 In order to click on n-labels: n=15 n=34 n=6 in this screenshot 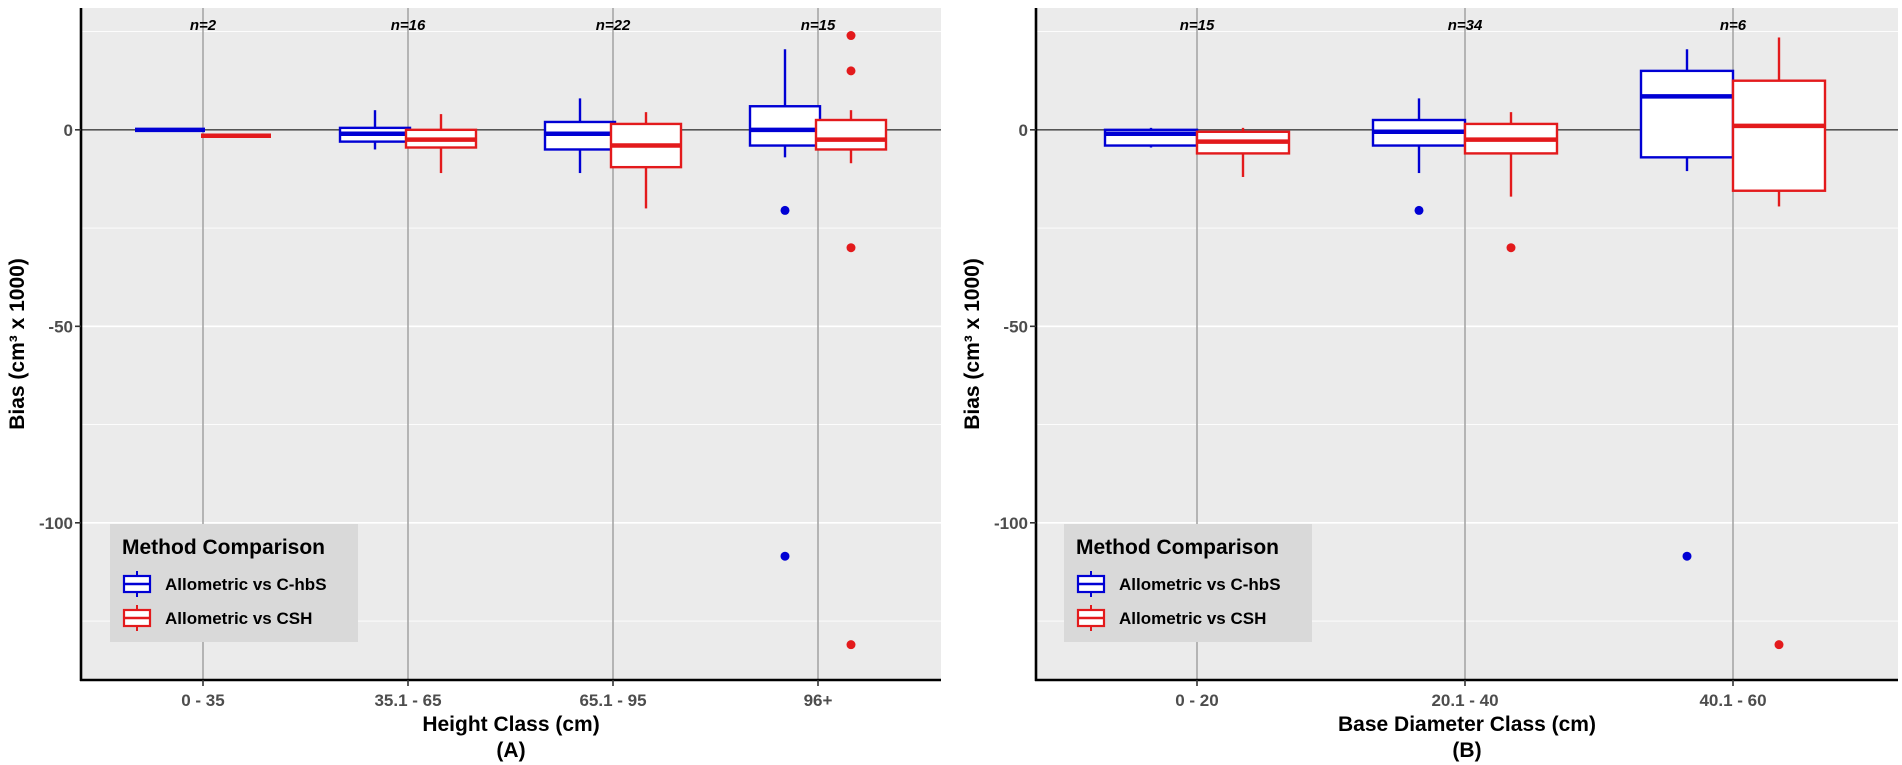, I will do `click(1463, 25)`.